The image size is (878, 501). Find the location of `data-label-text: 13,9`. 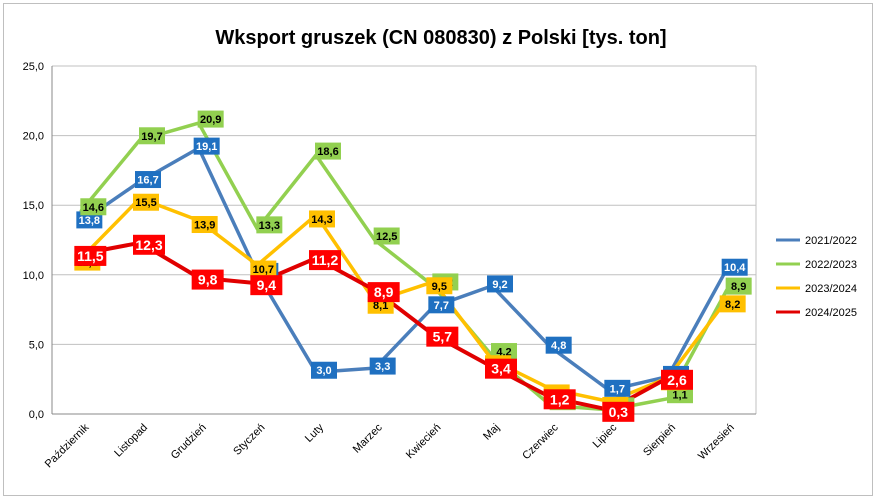

data-label-text: 13,9 is located at coordinates (204, 226).